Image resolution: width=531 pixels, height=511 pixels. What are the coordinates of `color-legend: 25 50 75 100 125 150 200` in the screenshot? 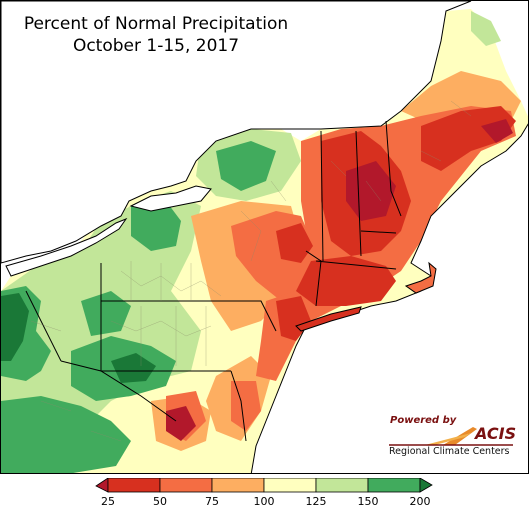 It's located at (264, 493).